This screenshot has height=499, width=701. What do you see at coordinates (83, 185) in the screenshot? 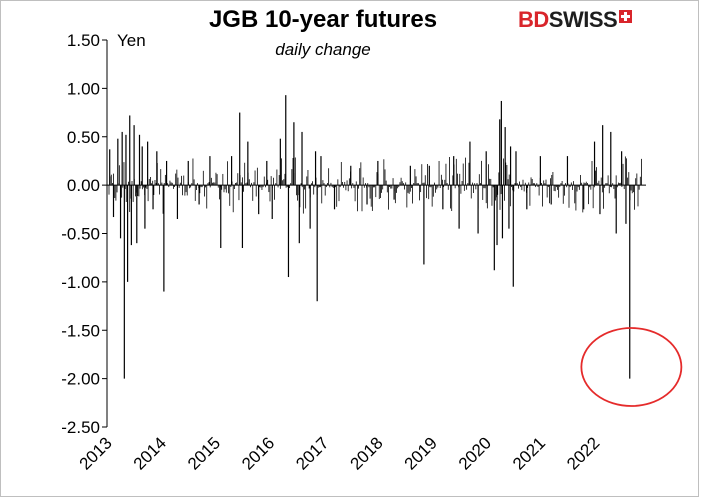
I see `y-tick-label: 0.00` at bounding box center [83, 185].